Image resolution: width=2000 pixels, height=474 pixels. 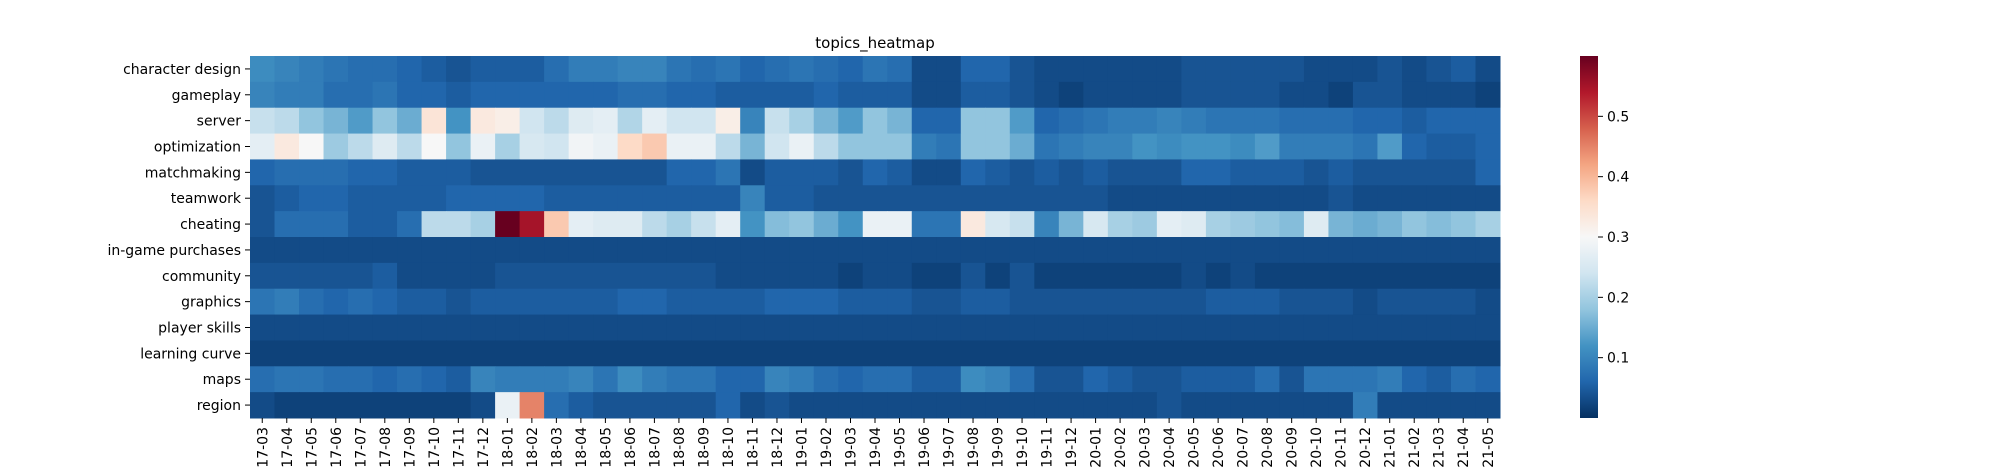 I want to click on x-tick-label: 18-06, so click(x=631, y=447).